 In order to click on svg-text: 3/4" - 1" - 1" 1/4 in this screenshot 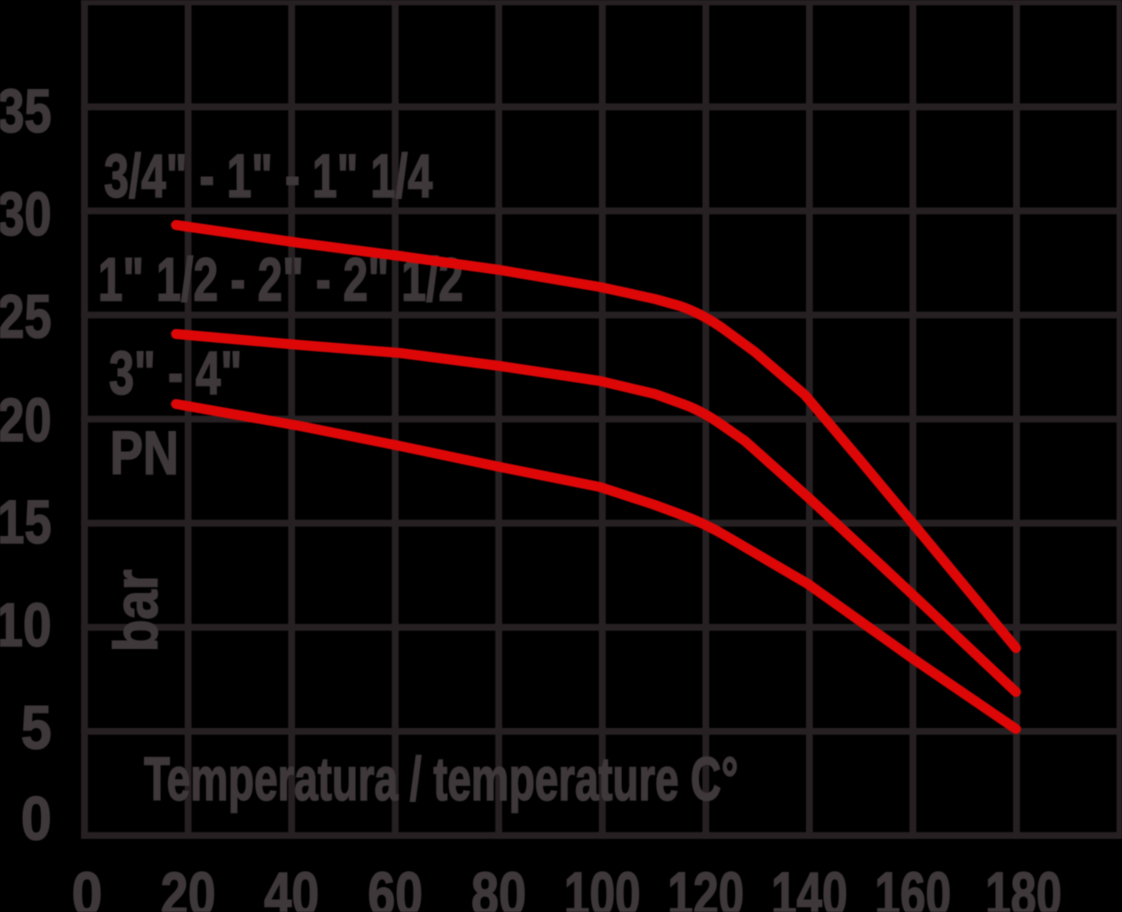, I will do `click(268, 176)`.